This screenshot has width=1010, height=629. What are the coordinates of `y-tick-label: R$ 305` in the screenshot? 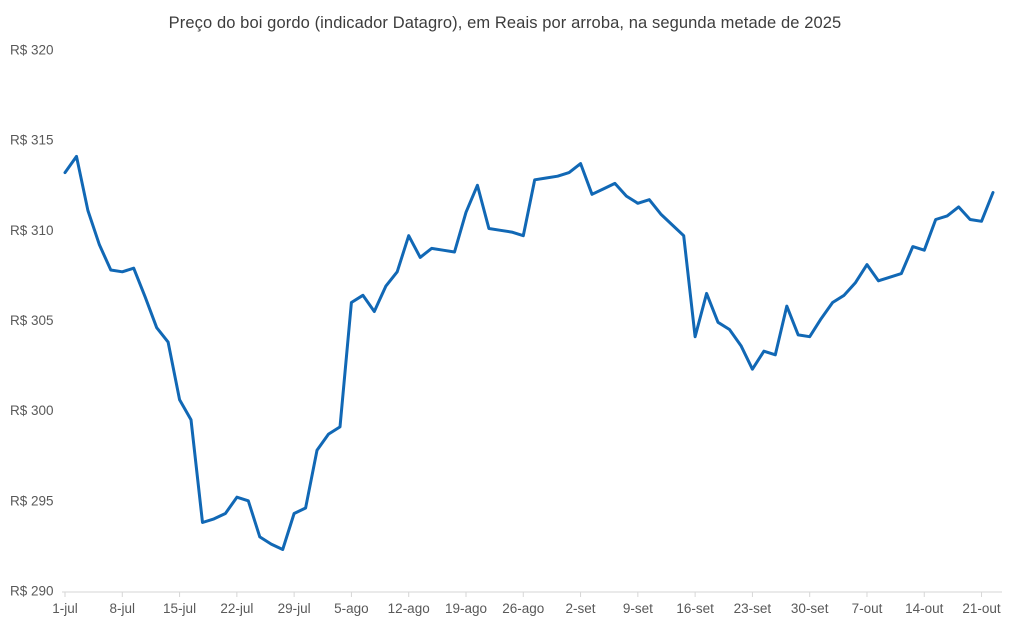 It's located at (32, 320).